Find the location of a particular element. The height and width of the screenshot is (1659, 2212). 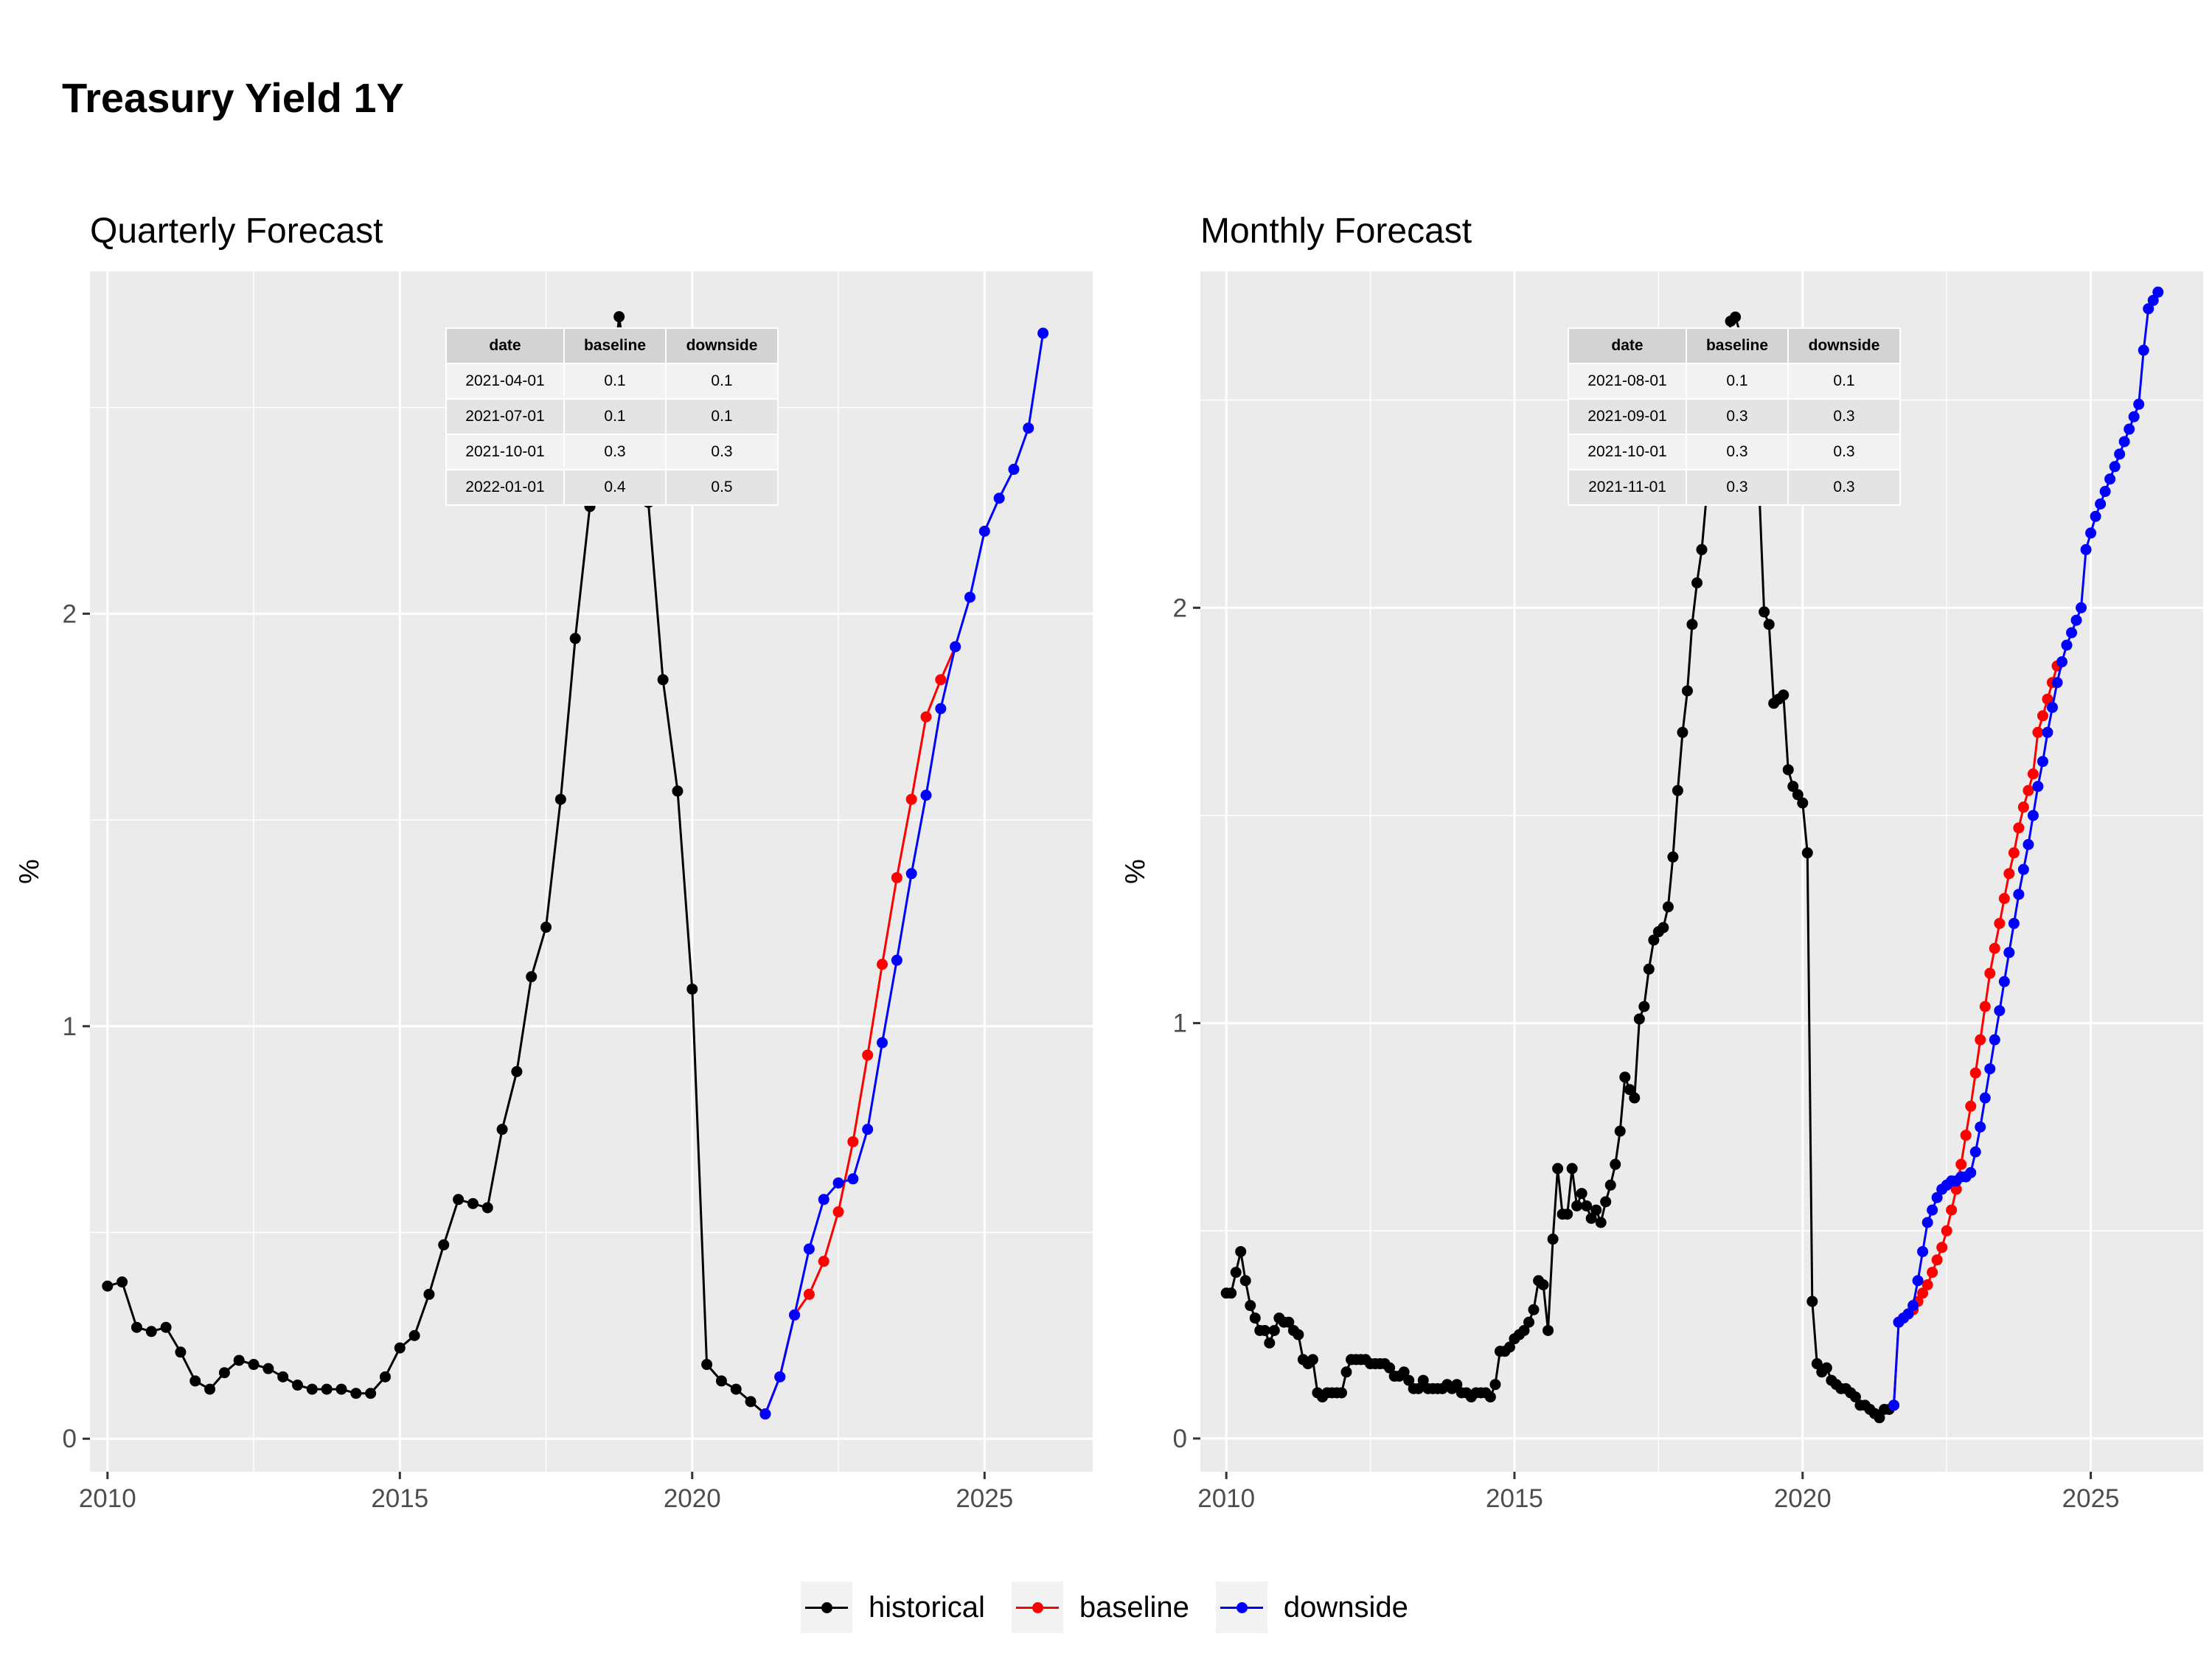

monthly-panel-title: Monthly Forecast is located at coordinates (1336, 231).